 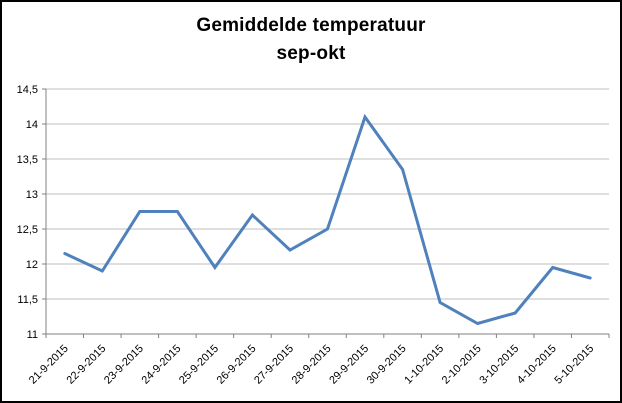 What do you see at coordinates (349, 365) in the screenshot?
I see `x-tick-label: 29-9-2015` at bounding box center [349, 365].